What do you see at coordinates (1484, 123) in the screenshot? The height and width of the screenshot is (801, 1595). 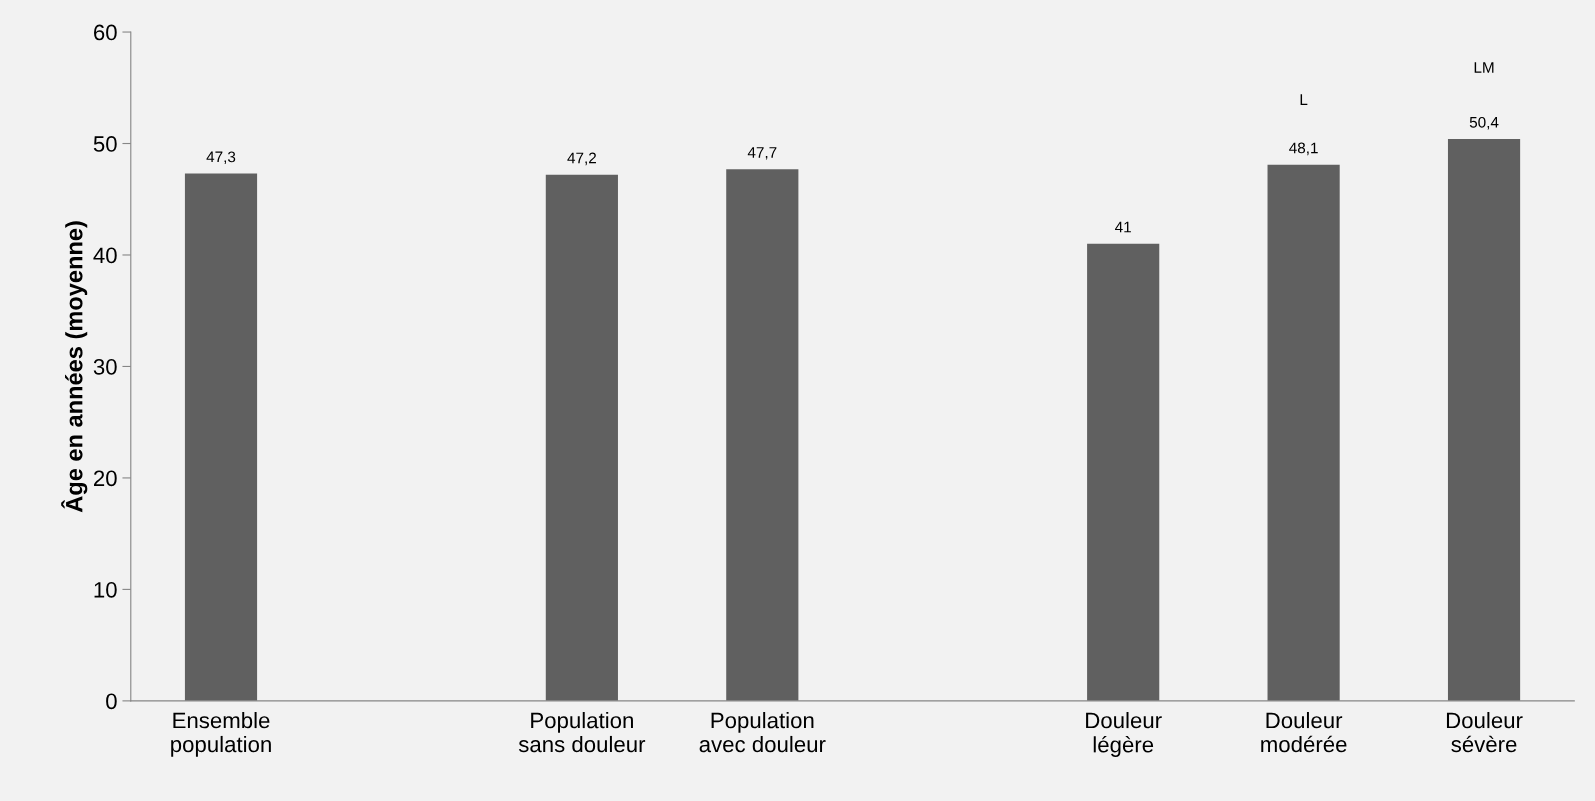 I see `data-label: 50,4` at bounding box center [1484, 123].